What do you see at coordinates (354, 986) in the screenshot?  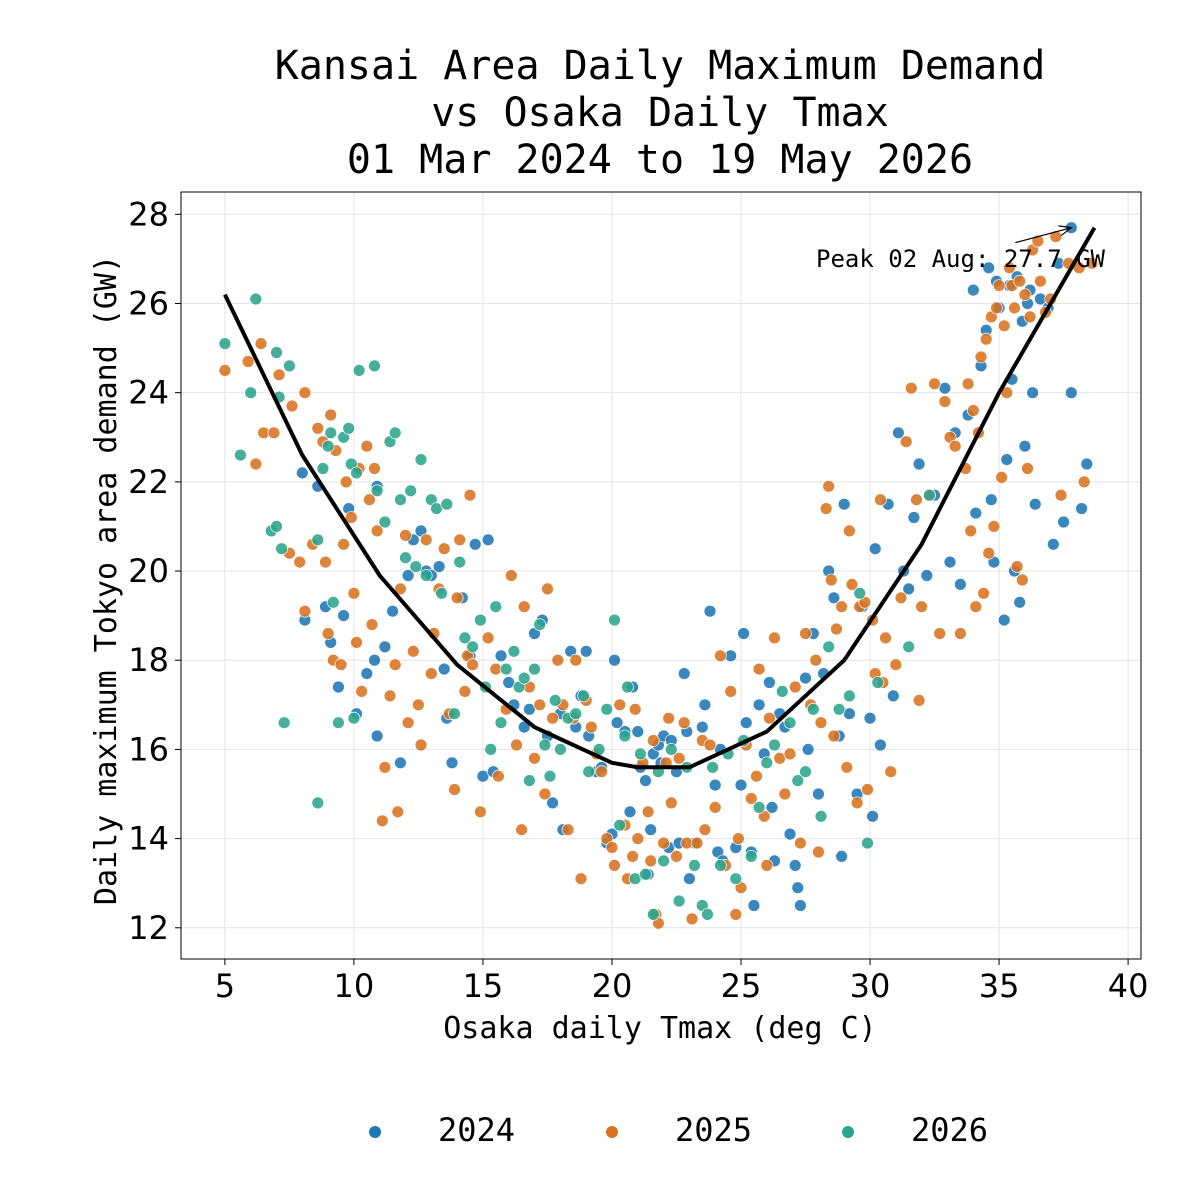 I see `x-tick-label: 10` at bounding box center [354, 986].